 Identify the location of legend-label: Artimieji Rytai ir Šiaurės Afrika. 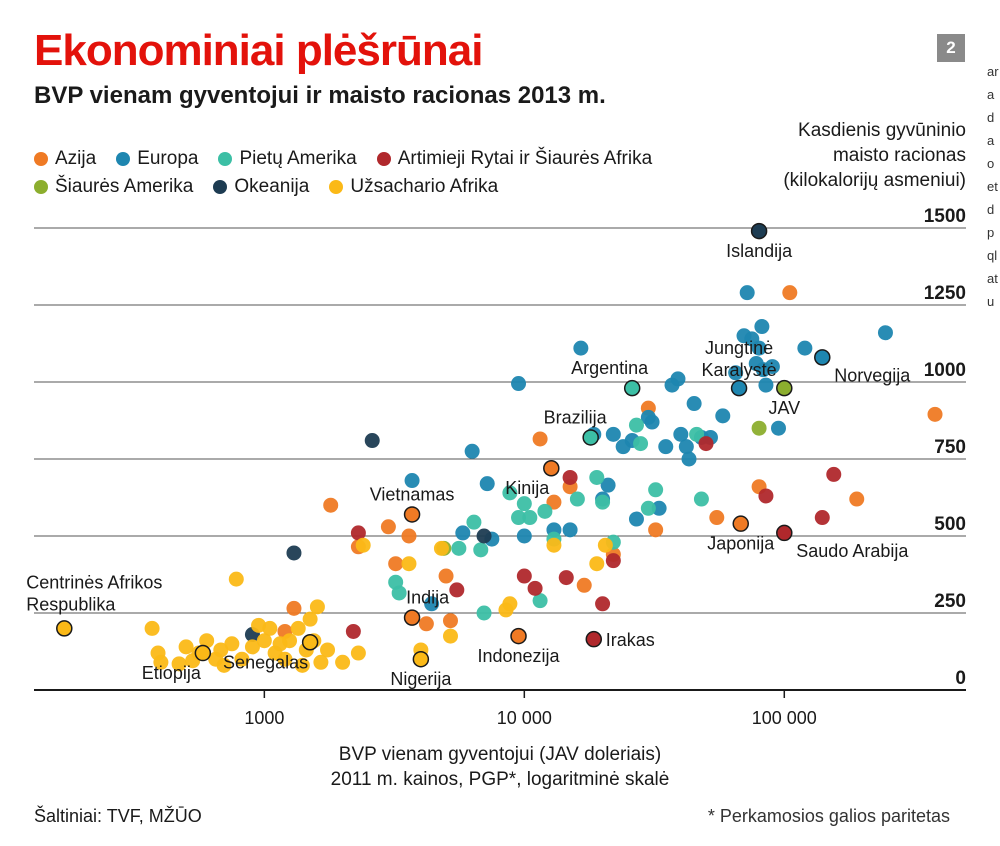
(525, 158).